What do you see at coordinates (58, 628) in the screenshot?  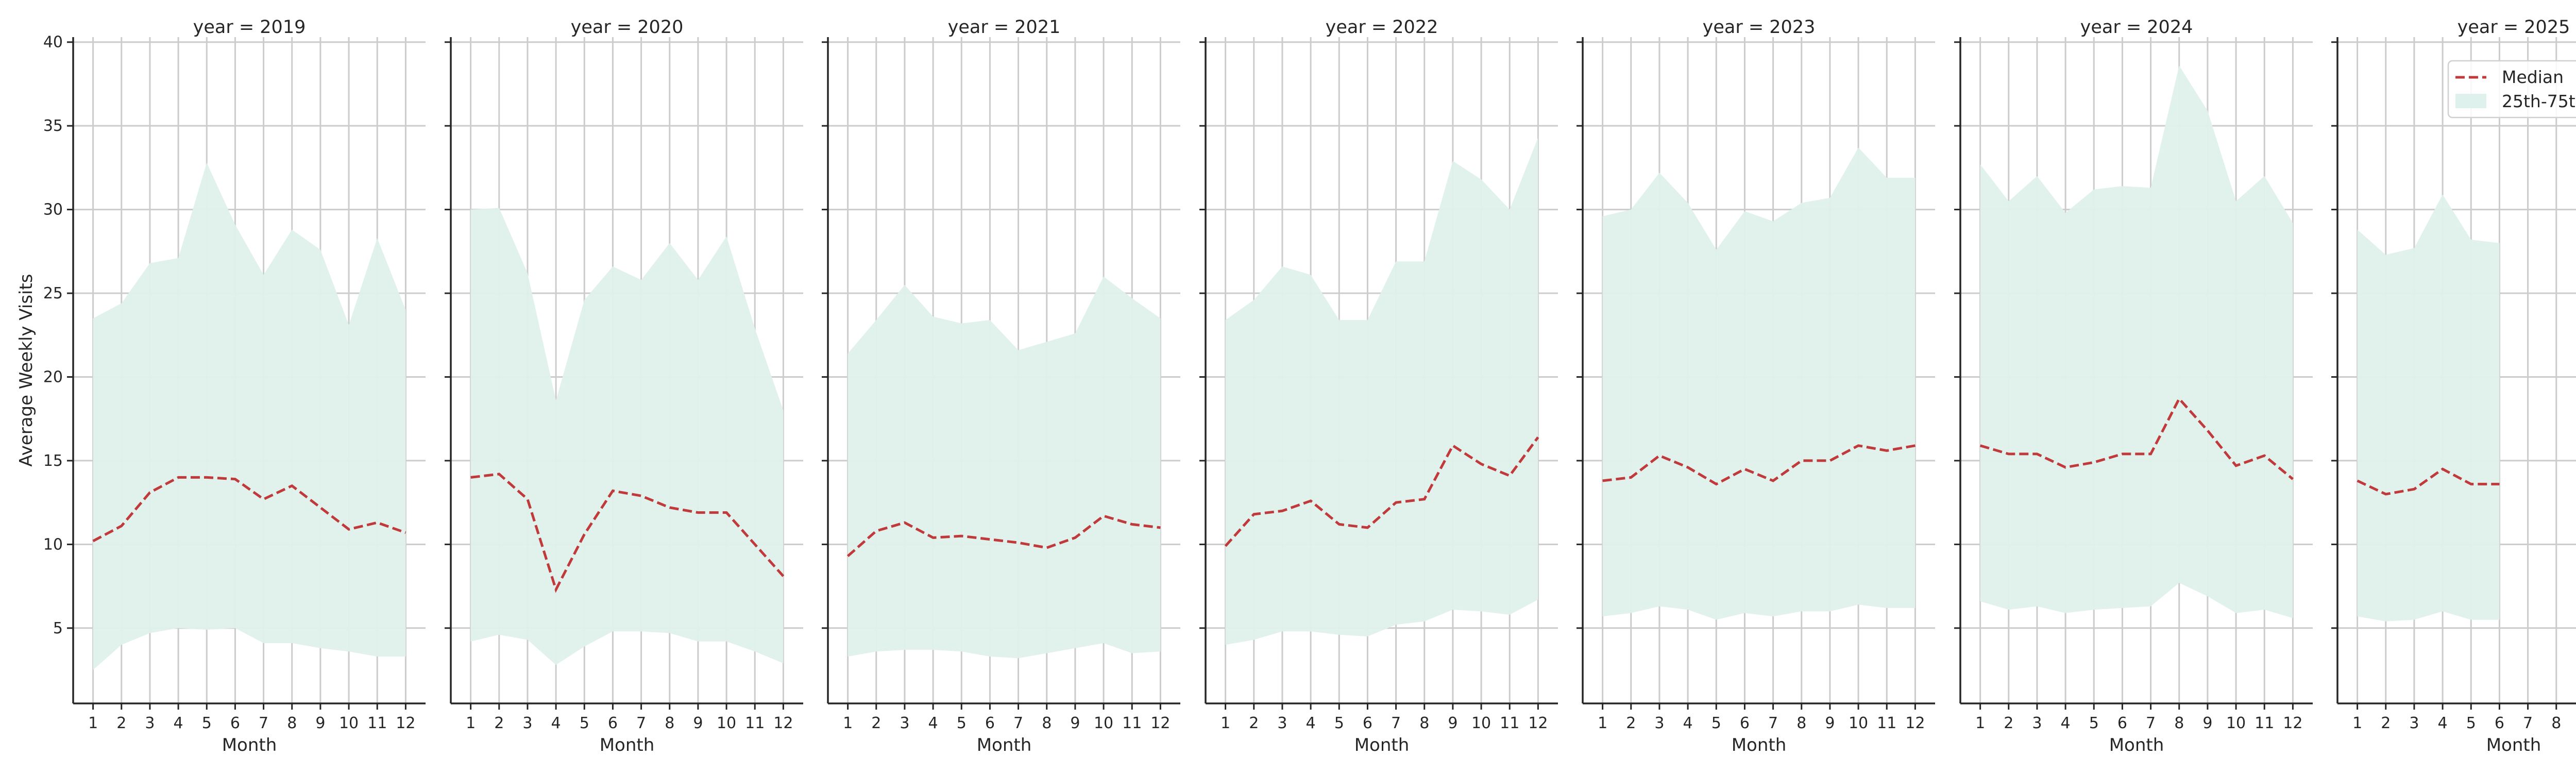 I see `y-tick-label: 5` at bounding box center [58, 628].